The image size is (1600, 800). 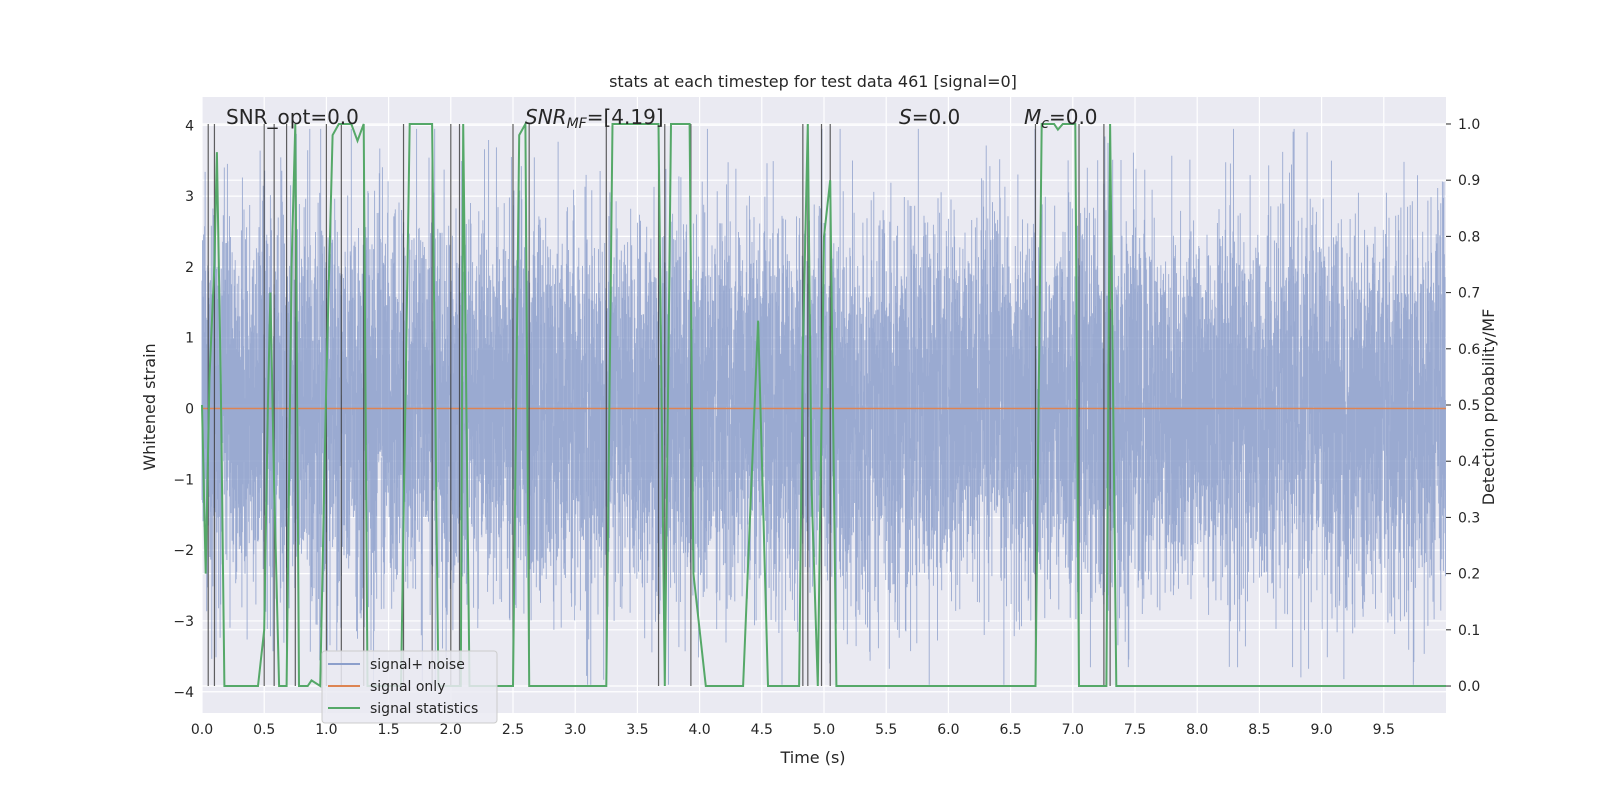 I want to click on y-tick-label: 2, so click(x=189, y=268).